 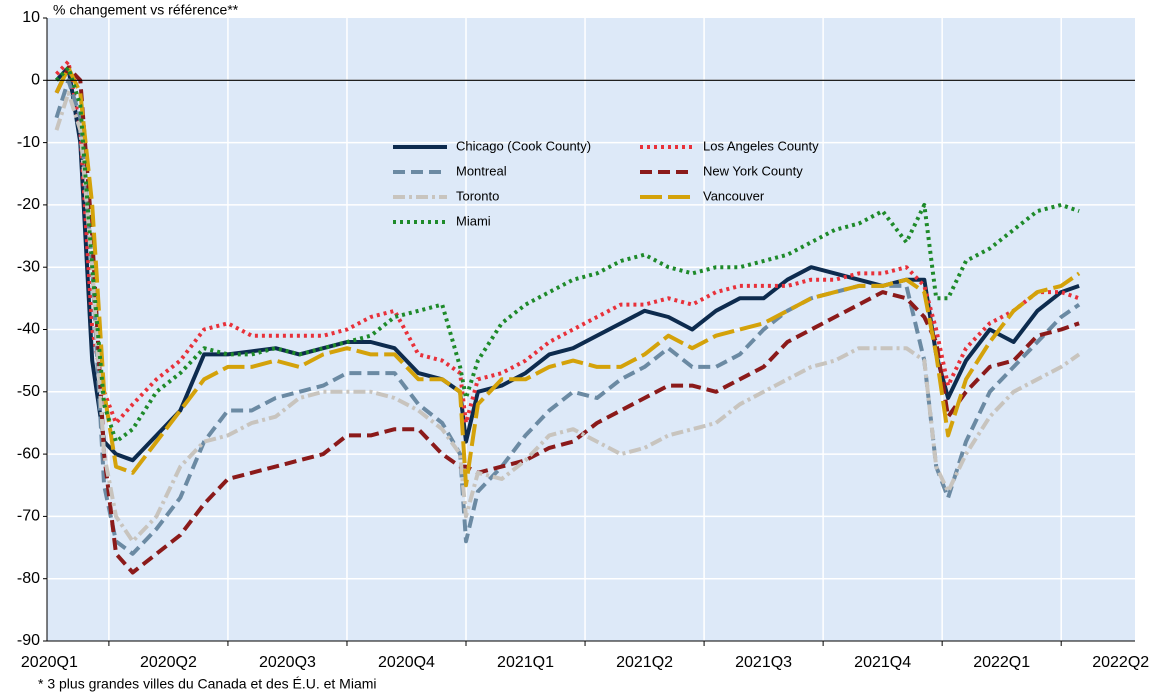 I want to click on x-tick-label: 2021Q4, so click(x=882, y=662).